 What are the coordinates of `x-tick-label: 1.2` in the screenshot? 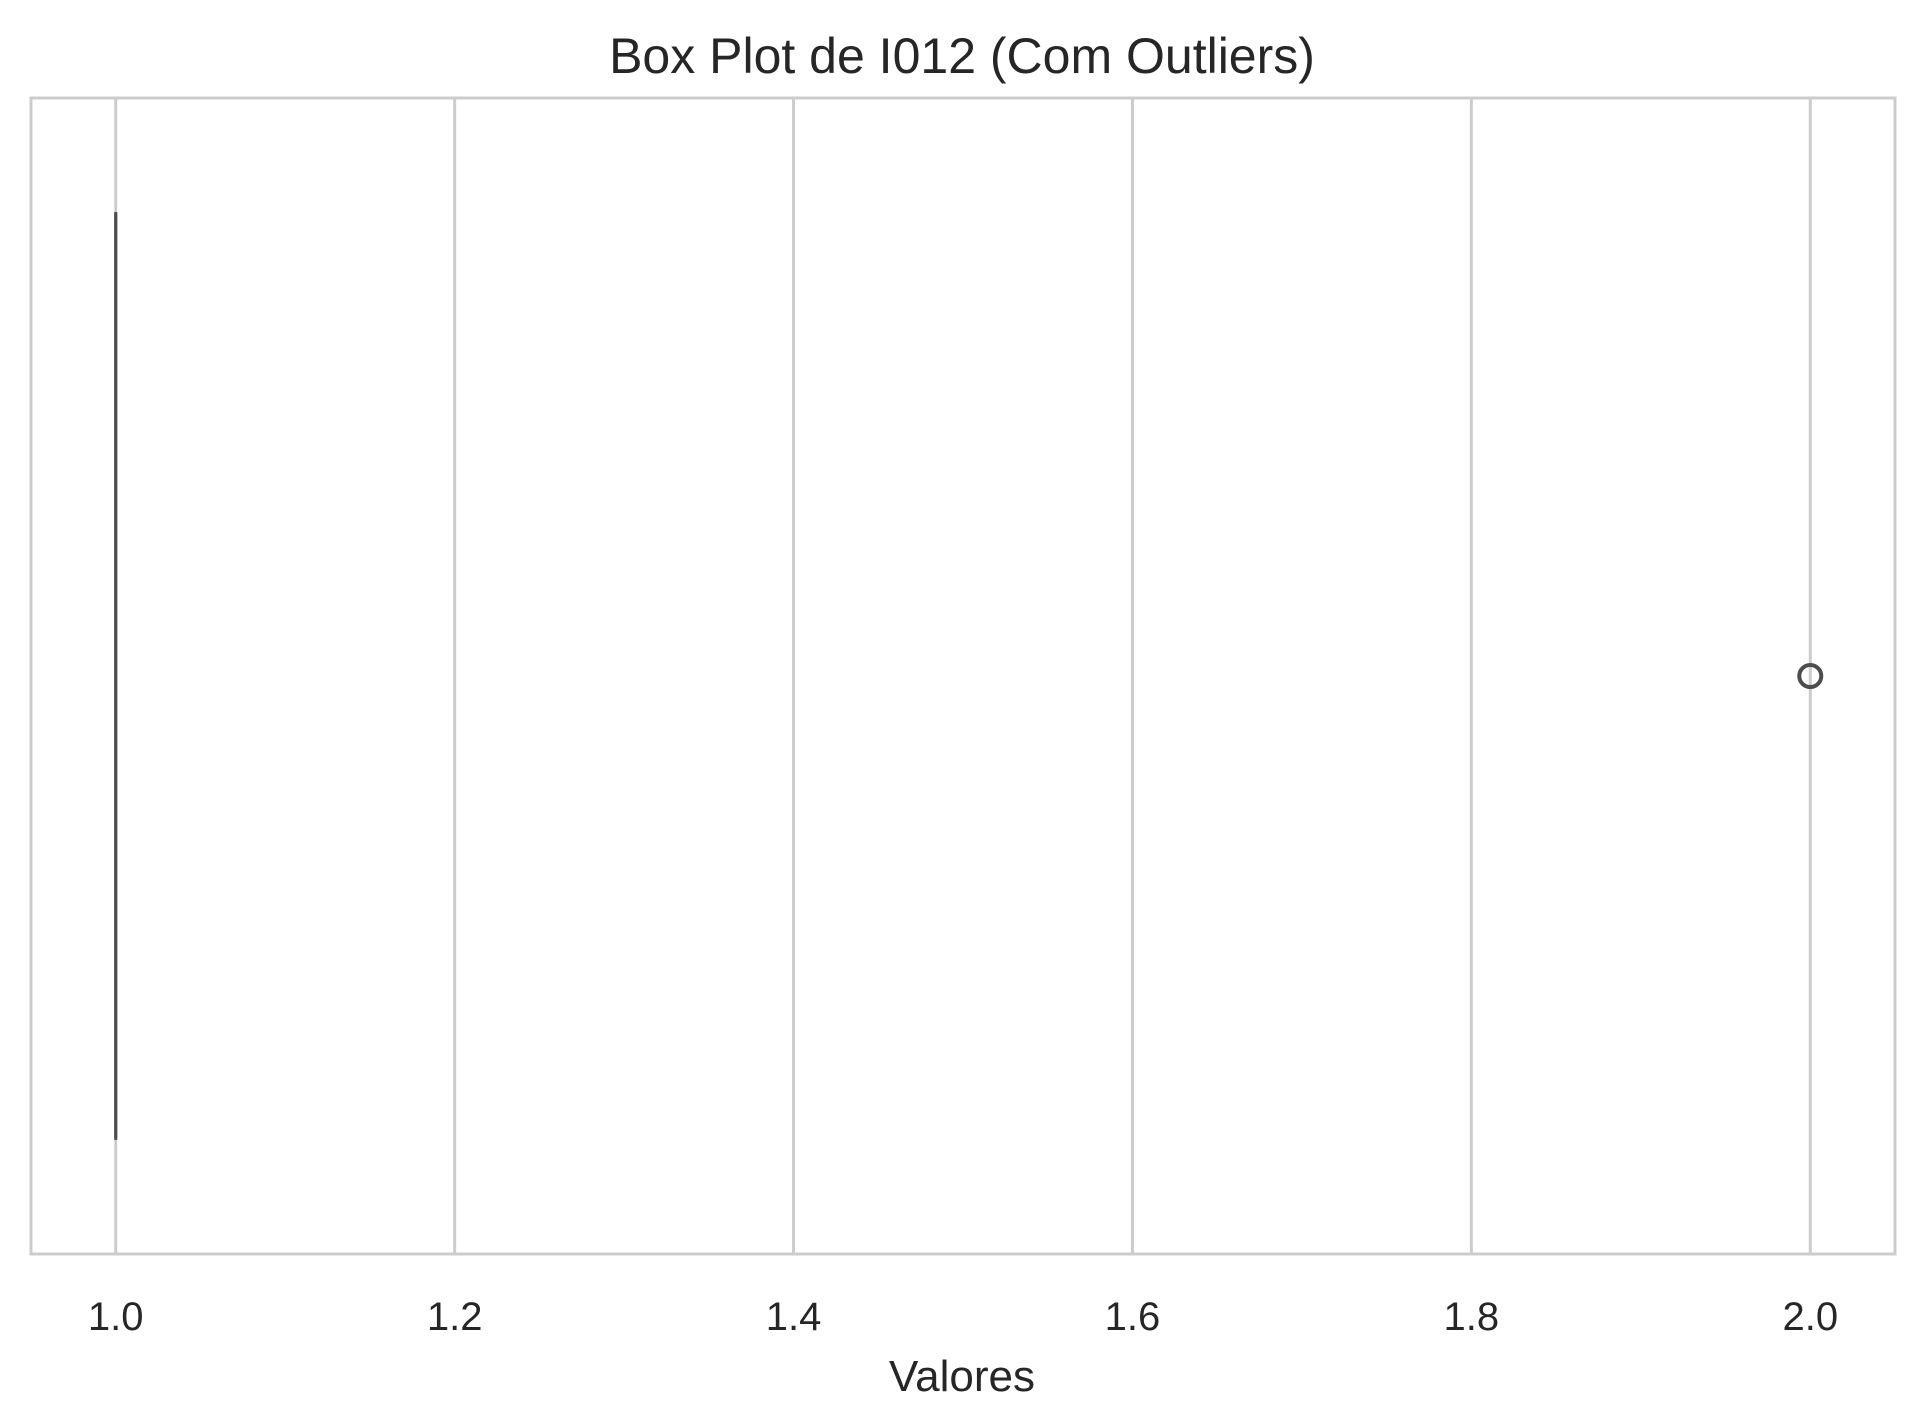 It's located at (455, 1317).